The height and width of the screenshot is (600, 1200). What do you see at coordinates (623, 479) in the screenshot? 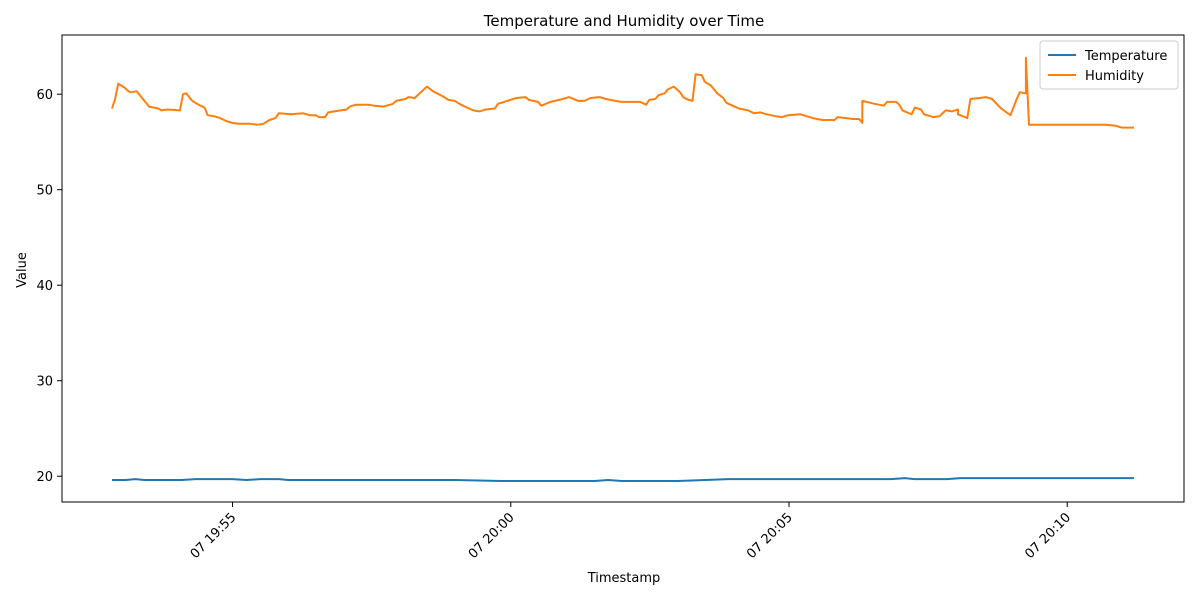
I see `series-line-temperature` at bounding box center [623, 479].